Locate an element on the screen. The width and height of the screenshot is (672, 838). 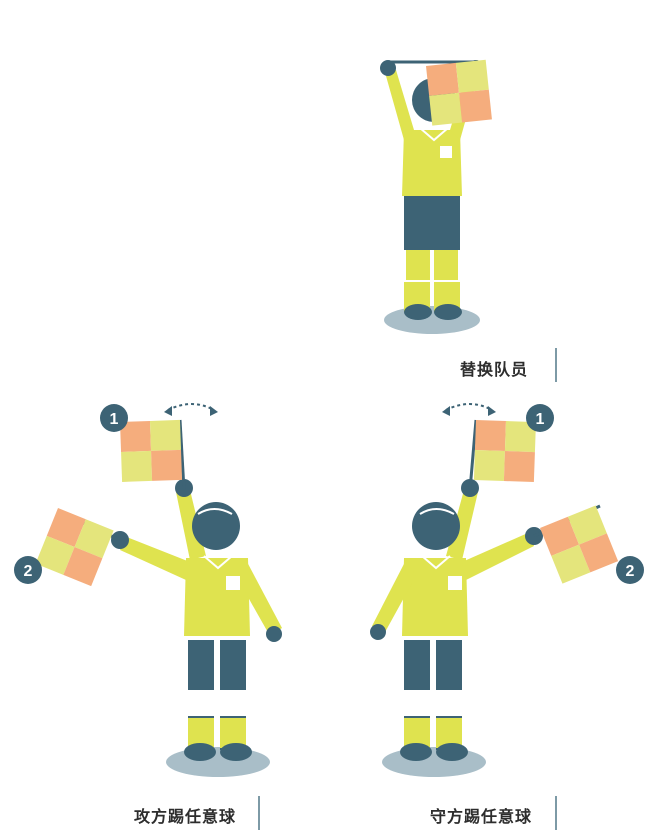
substitution-figure is located at coordinates (436, 196).